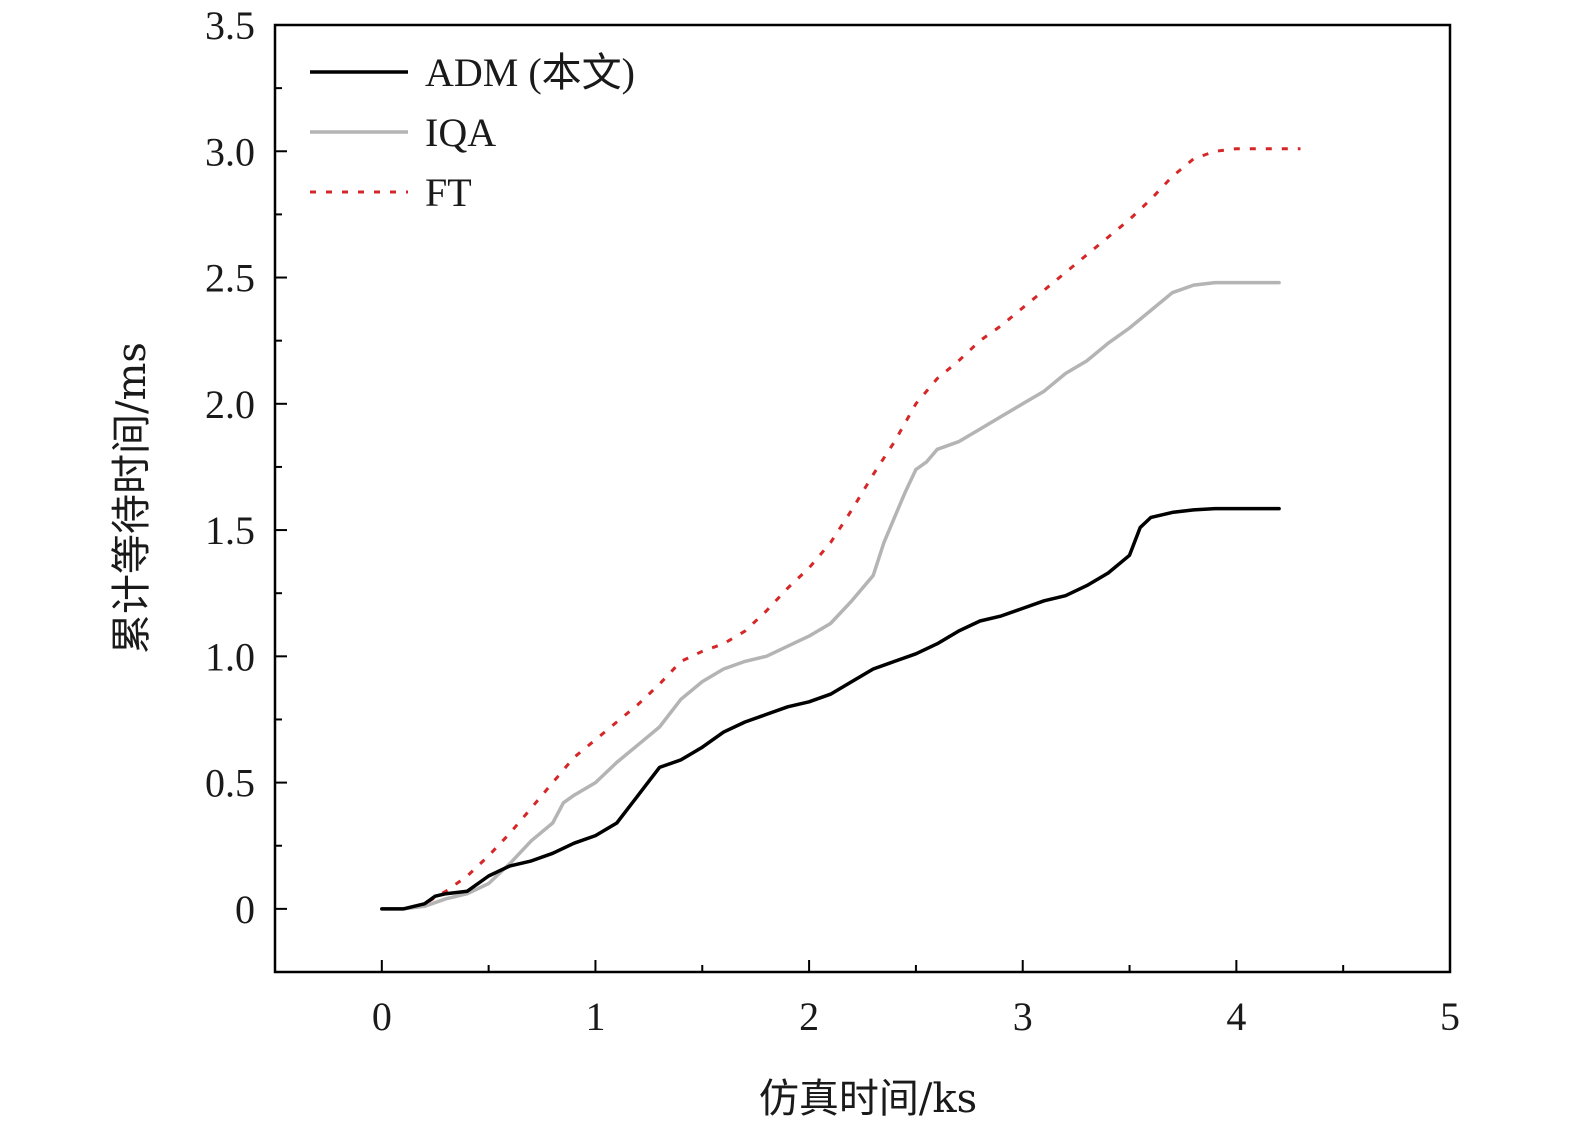 This screenshot has height=1134, width=1575. Describe the element at coordinates (230, 783) in the screenshot. I see `y-tick-label: 0.5` at that location.